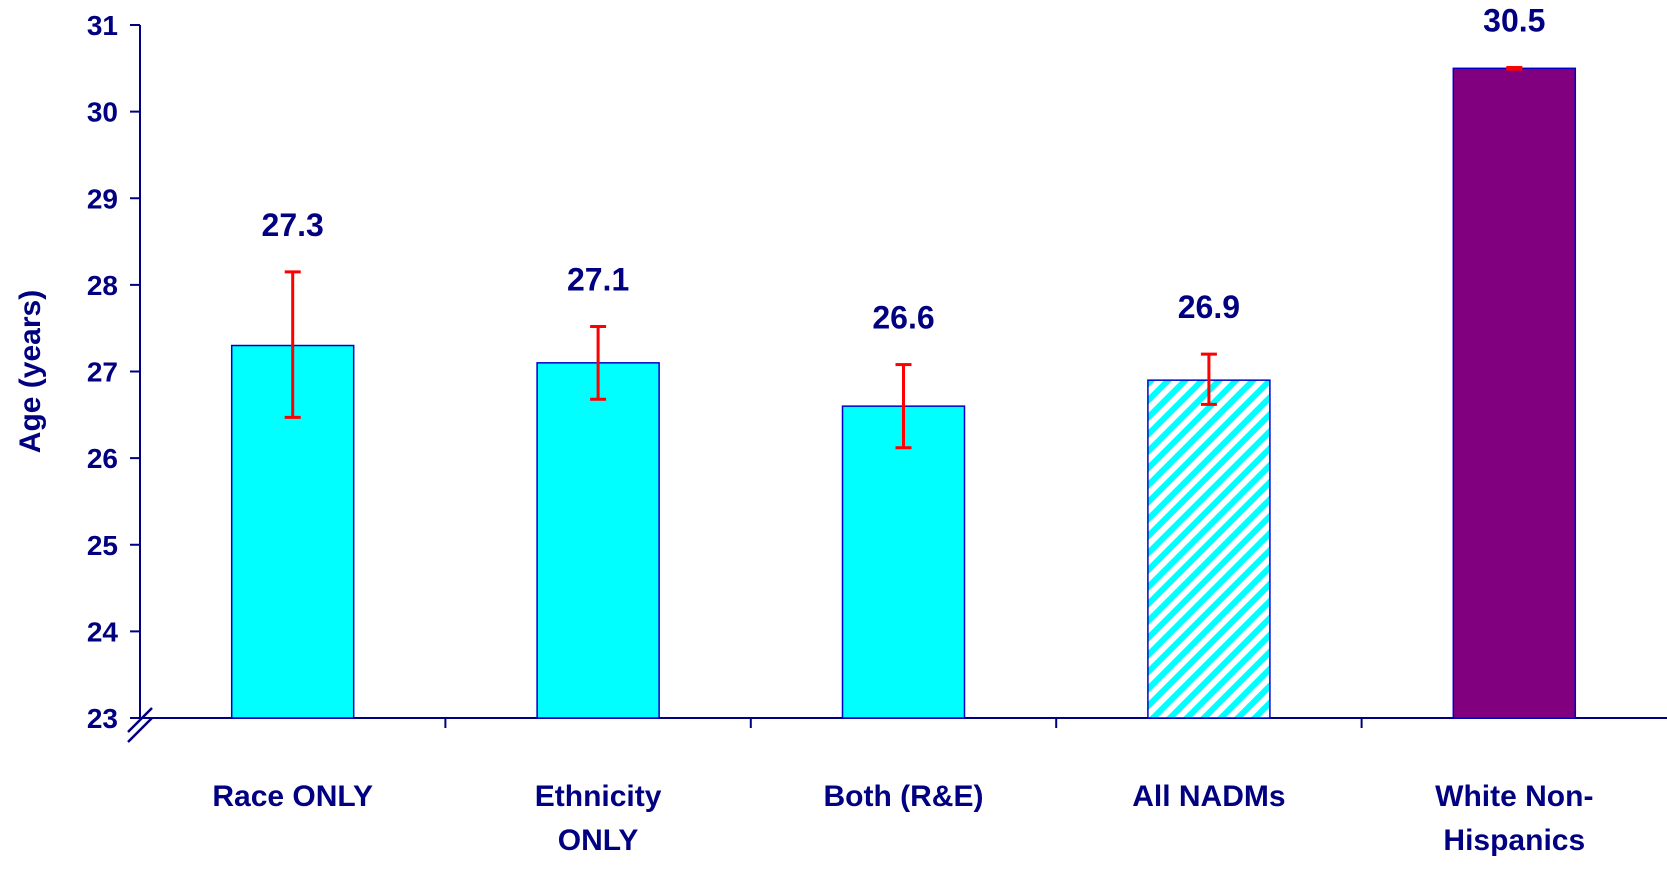 The width and height of the screenshot is (1667, 890). I want to click on y-tick-label: 28, so click(102, 285).